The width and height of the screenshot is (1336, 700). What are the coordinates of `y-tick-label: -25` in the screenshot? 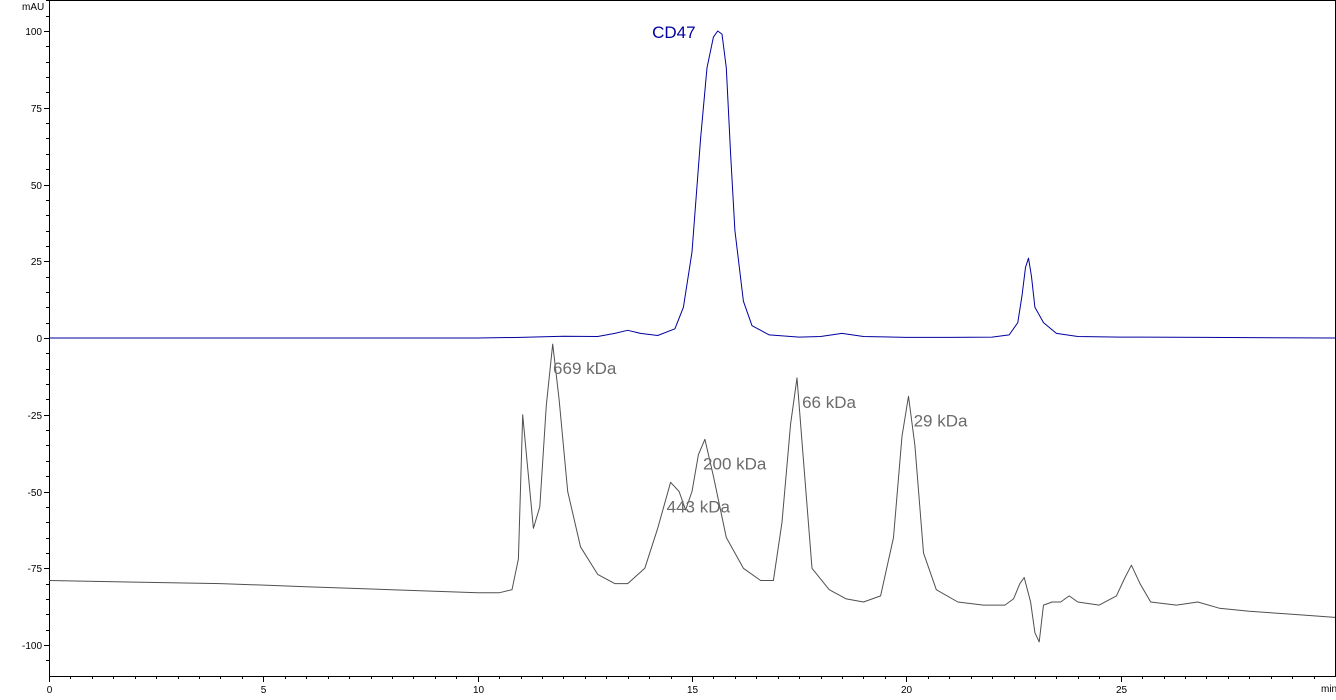 It's located at (35, 416).